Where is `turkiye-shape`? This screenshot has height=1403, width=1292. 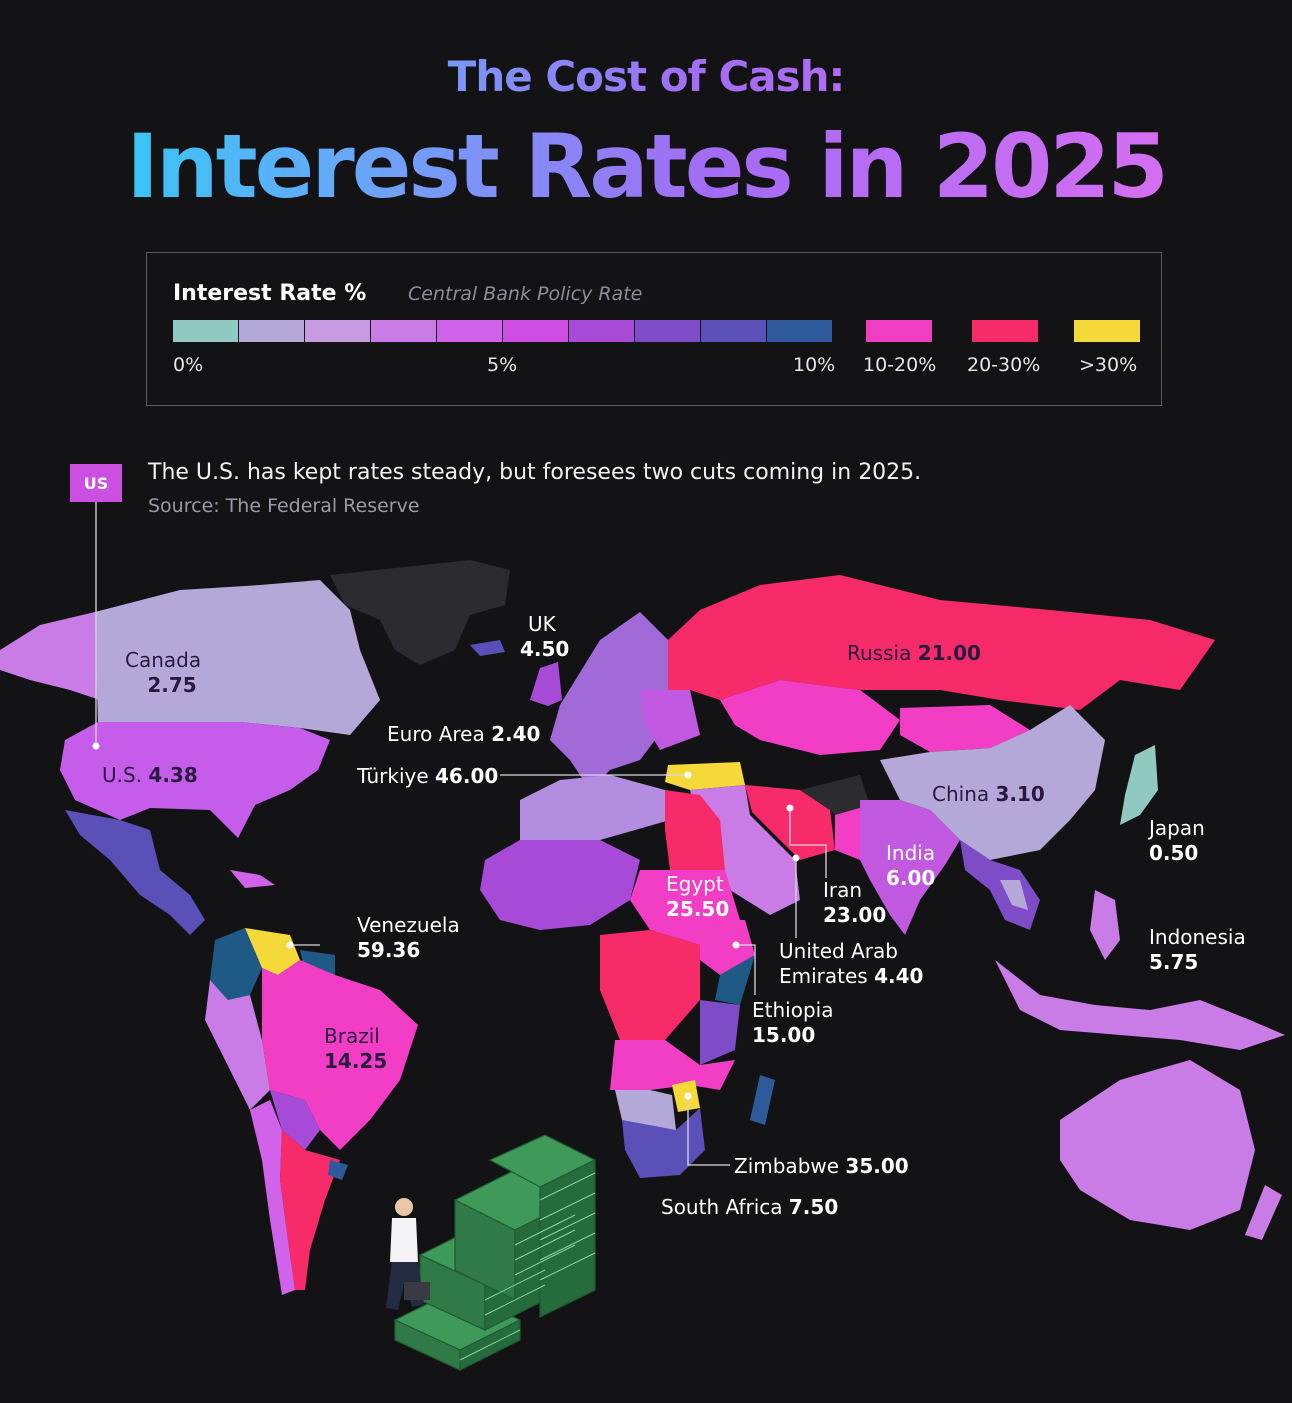
turkiye-shape is located at coordinates (705, 776).